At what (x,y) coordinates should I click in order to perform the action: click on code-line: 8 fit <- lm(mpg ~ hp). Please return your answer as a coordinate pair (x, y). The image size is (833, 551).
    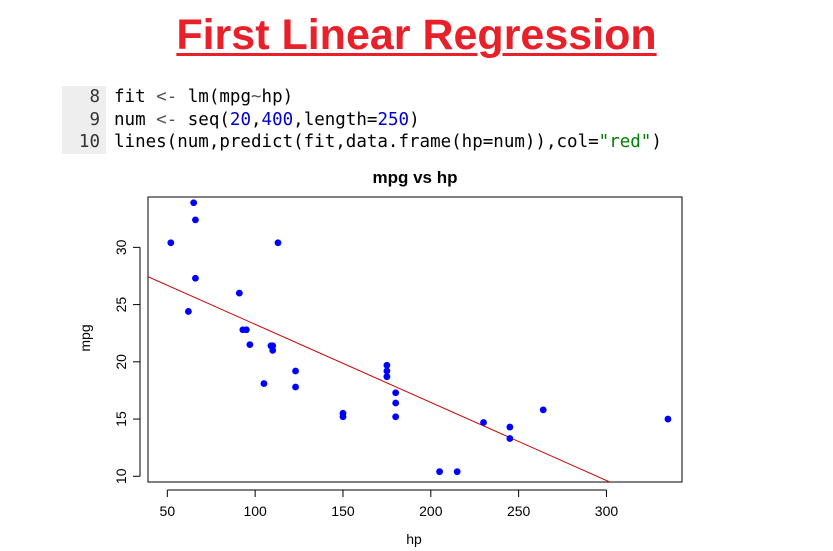
    Looking at the image, I should click on (362, 97).